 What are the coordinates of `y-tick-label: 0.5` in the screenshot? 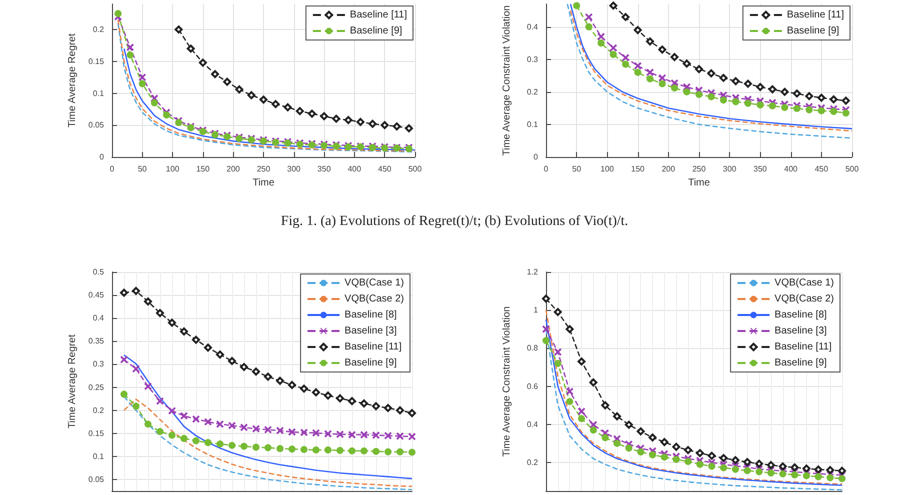 It's located at (98, 272).